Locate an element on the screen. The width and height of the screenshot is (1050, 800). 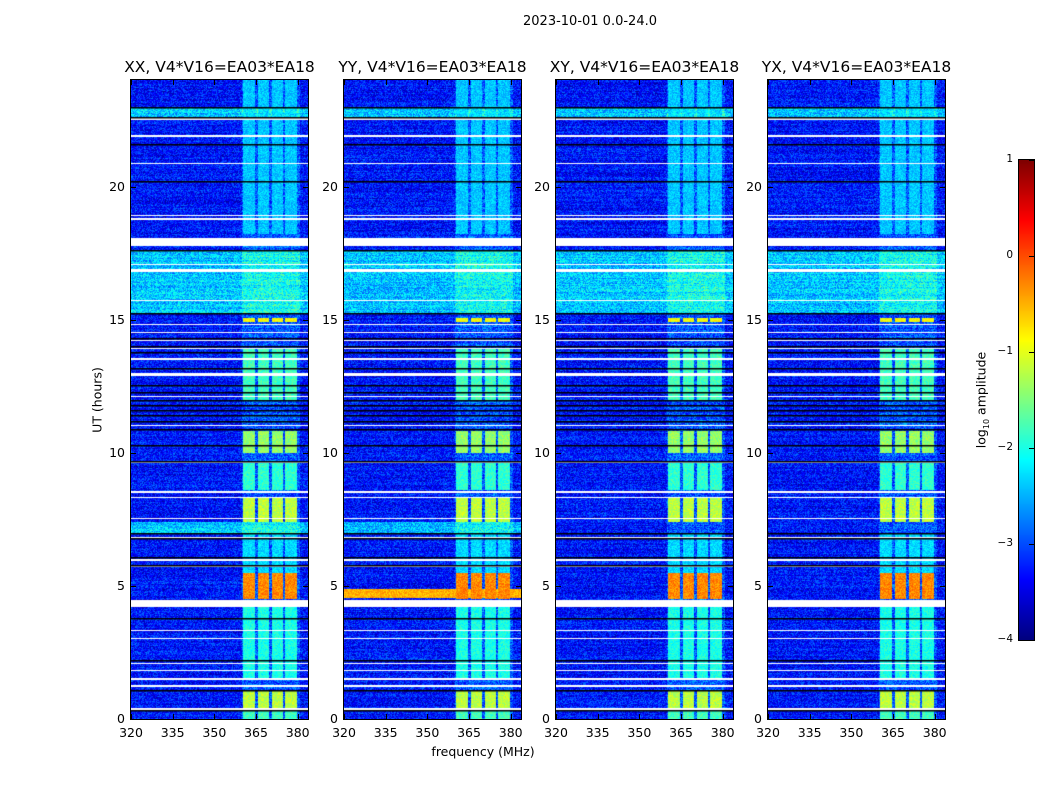
panel-title: XY, V4*V16=EA03*EA18 is located at coordinates (644, 67).